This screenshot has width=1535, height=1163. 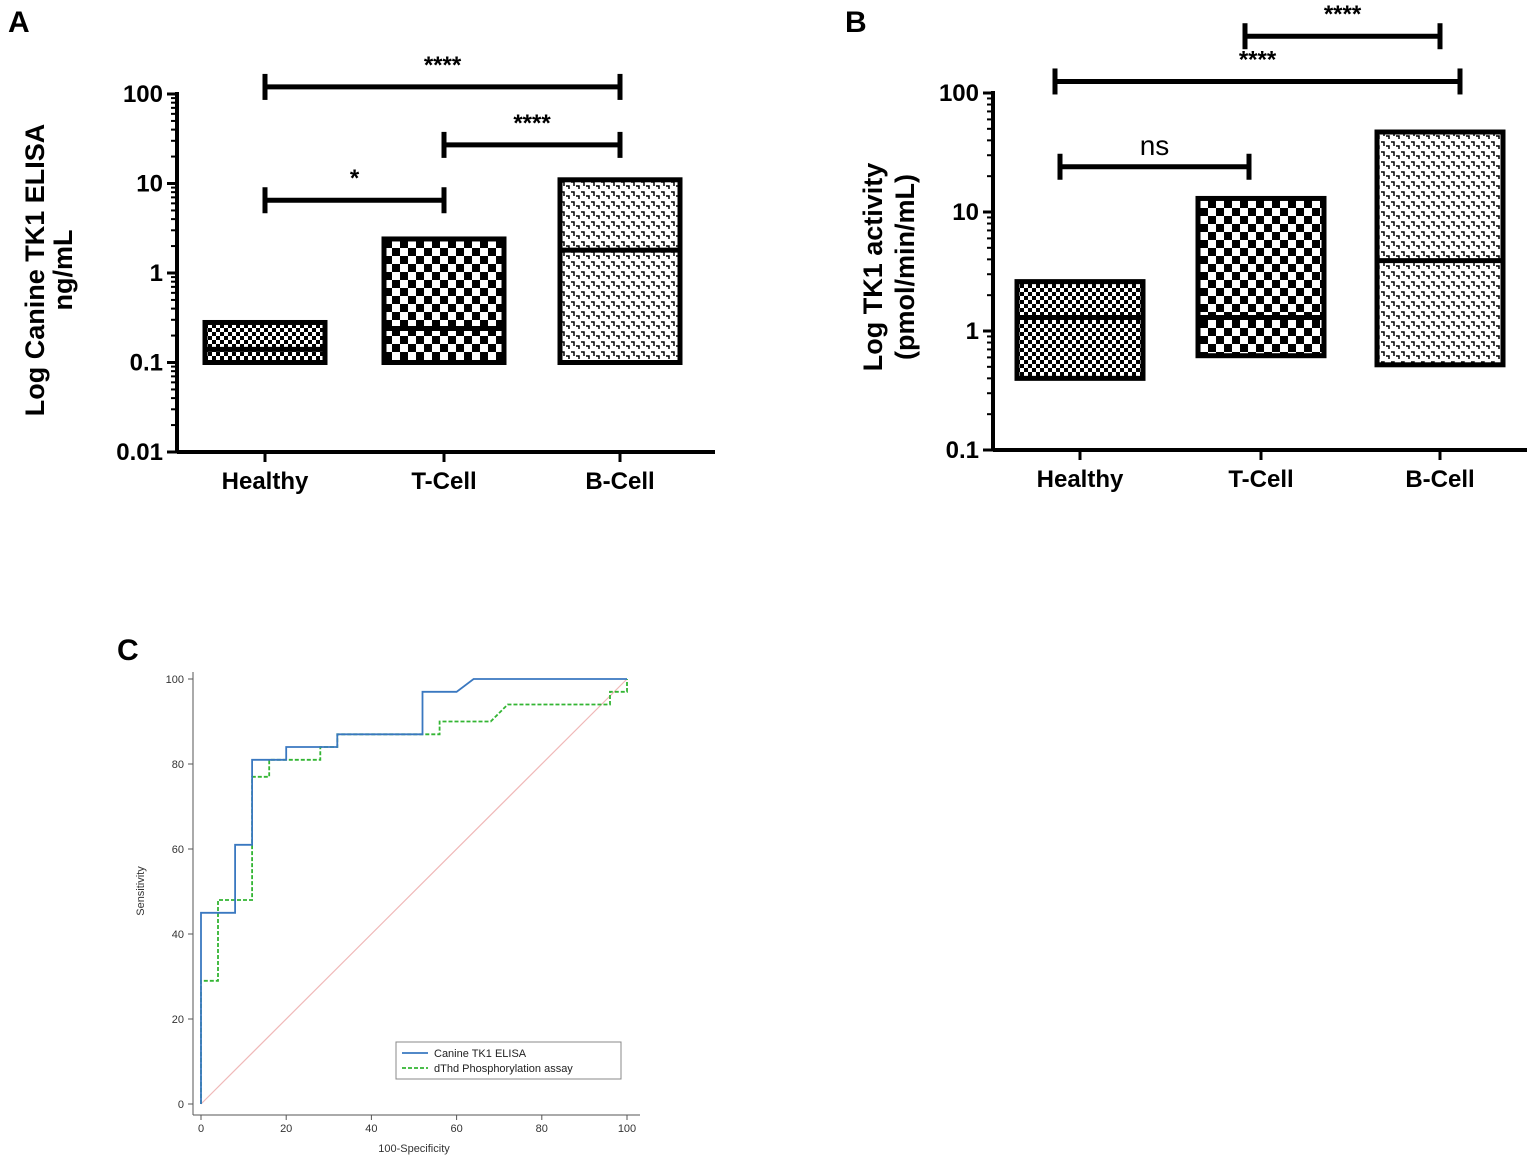 What do you see at coordinates (480, 1054) in the screenshot?
I see `legend-entry: Canine TK1 ELISA` at bounding box center [480, 1054].